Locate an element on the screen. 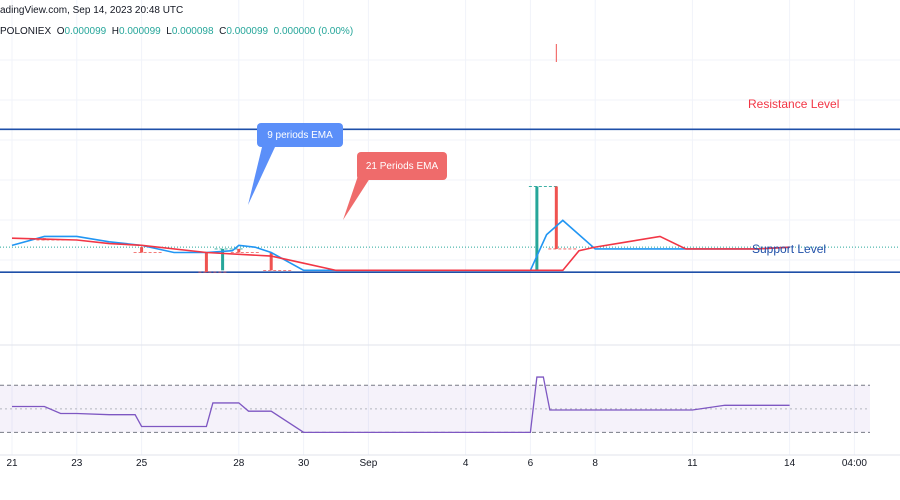  ema9-callout-tail is located at coordinates (261, 176).